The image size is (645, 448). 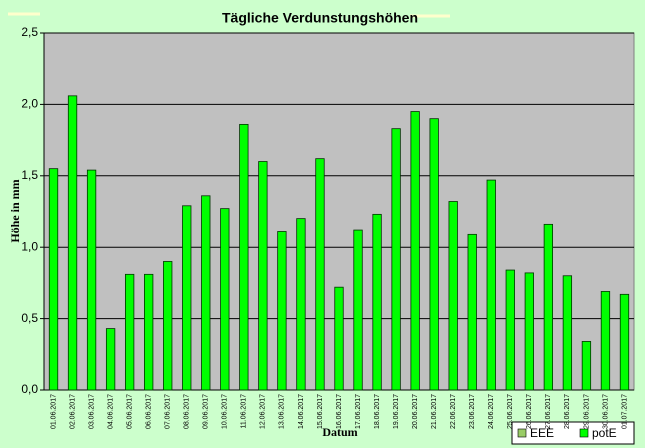 What do you see at coordinates (206, 411) in the screenshot?
I see `x-tick-label: 09.06.2017` at bounding box center [206, 411].